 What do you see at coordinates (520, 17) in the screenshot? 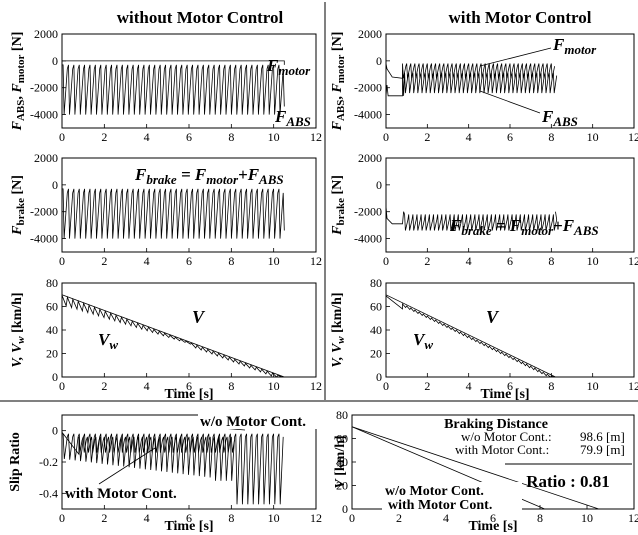
I see `header-right: with Motor Control` at bounding box center [520, 17].